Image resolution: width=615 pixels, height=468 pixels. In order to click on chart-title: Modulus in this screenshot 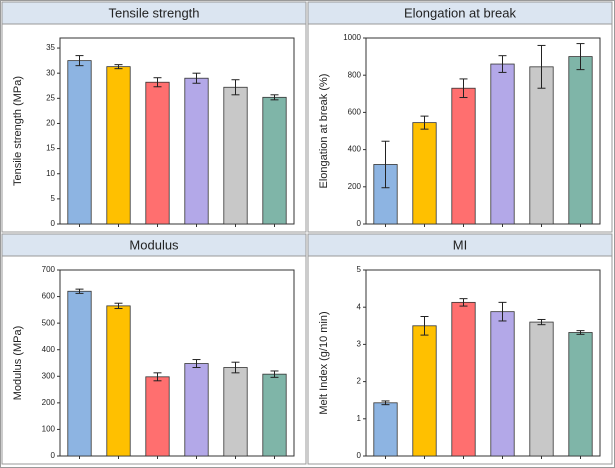, I will do `click(154, 244)`.